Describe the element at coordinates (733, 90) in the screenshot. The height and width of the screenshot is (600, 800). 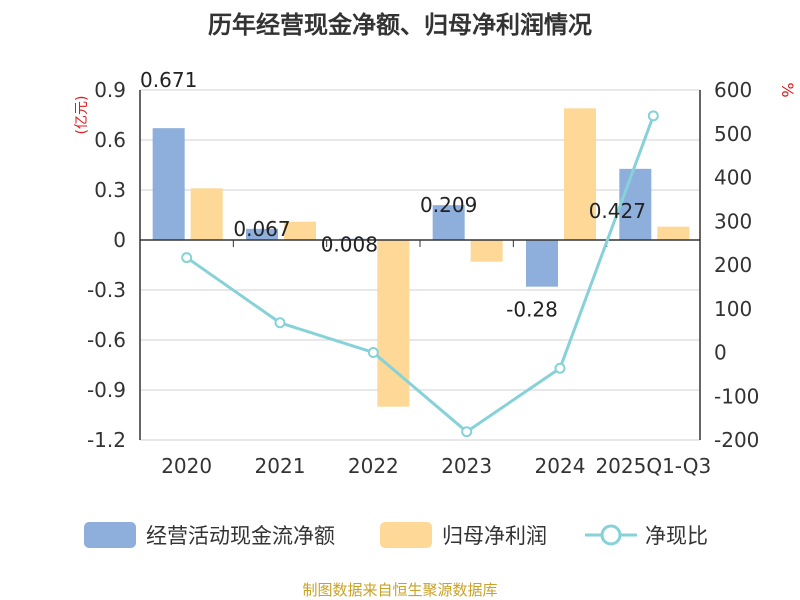
I see `y-right-tick-label: 600` at that location.